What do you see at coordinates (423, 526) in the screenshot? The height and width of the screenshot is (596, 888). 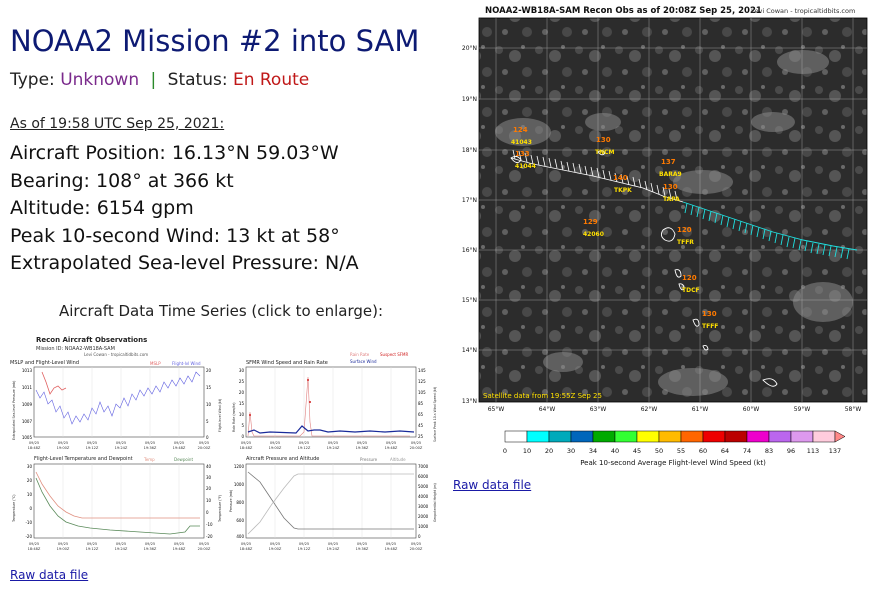 I see `svg-text: 1000` at bounding box center [423, 526].